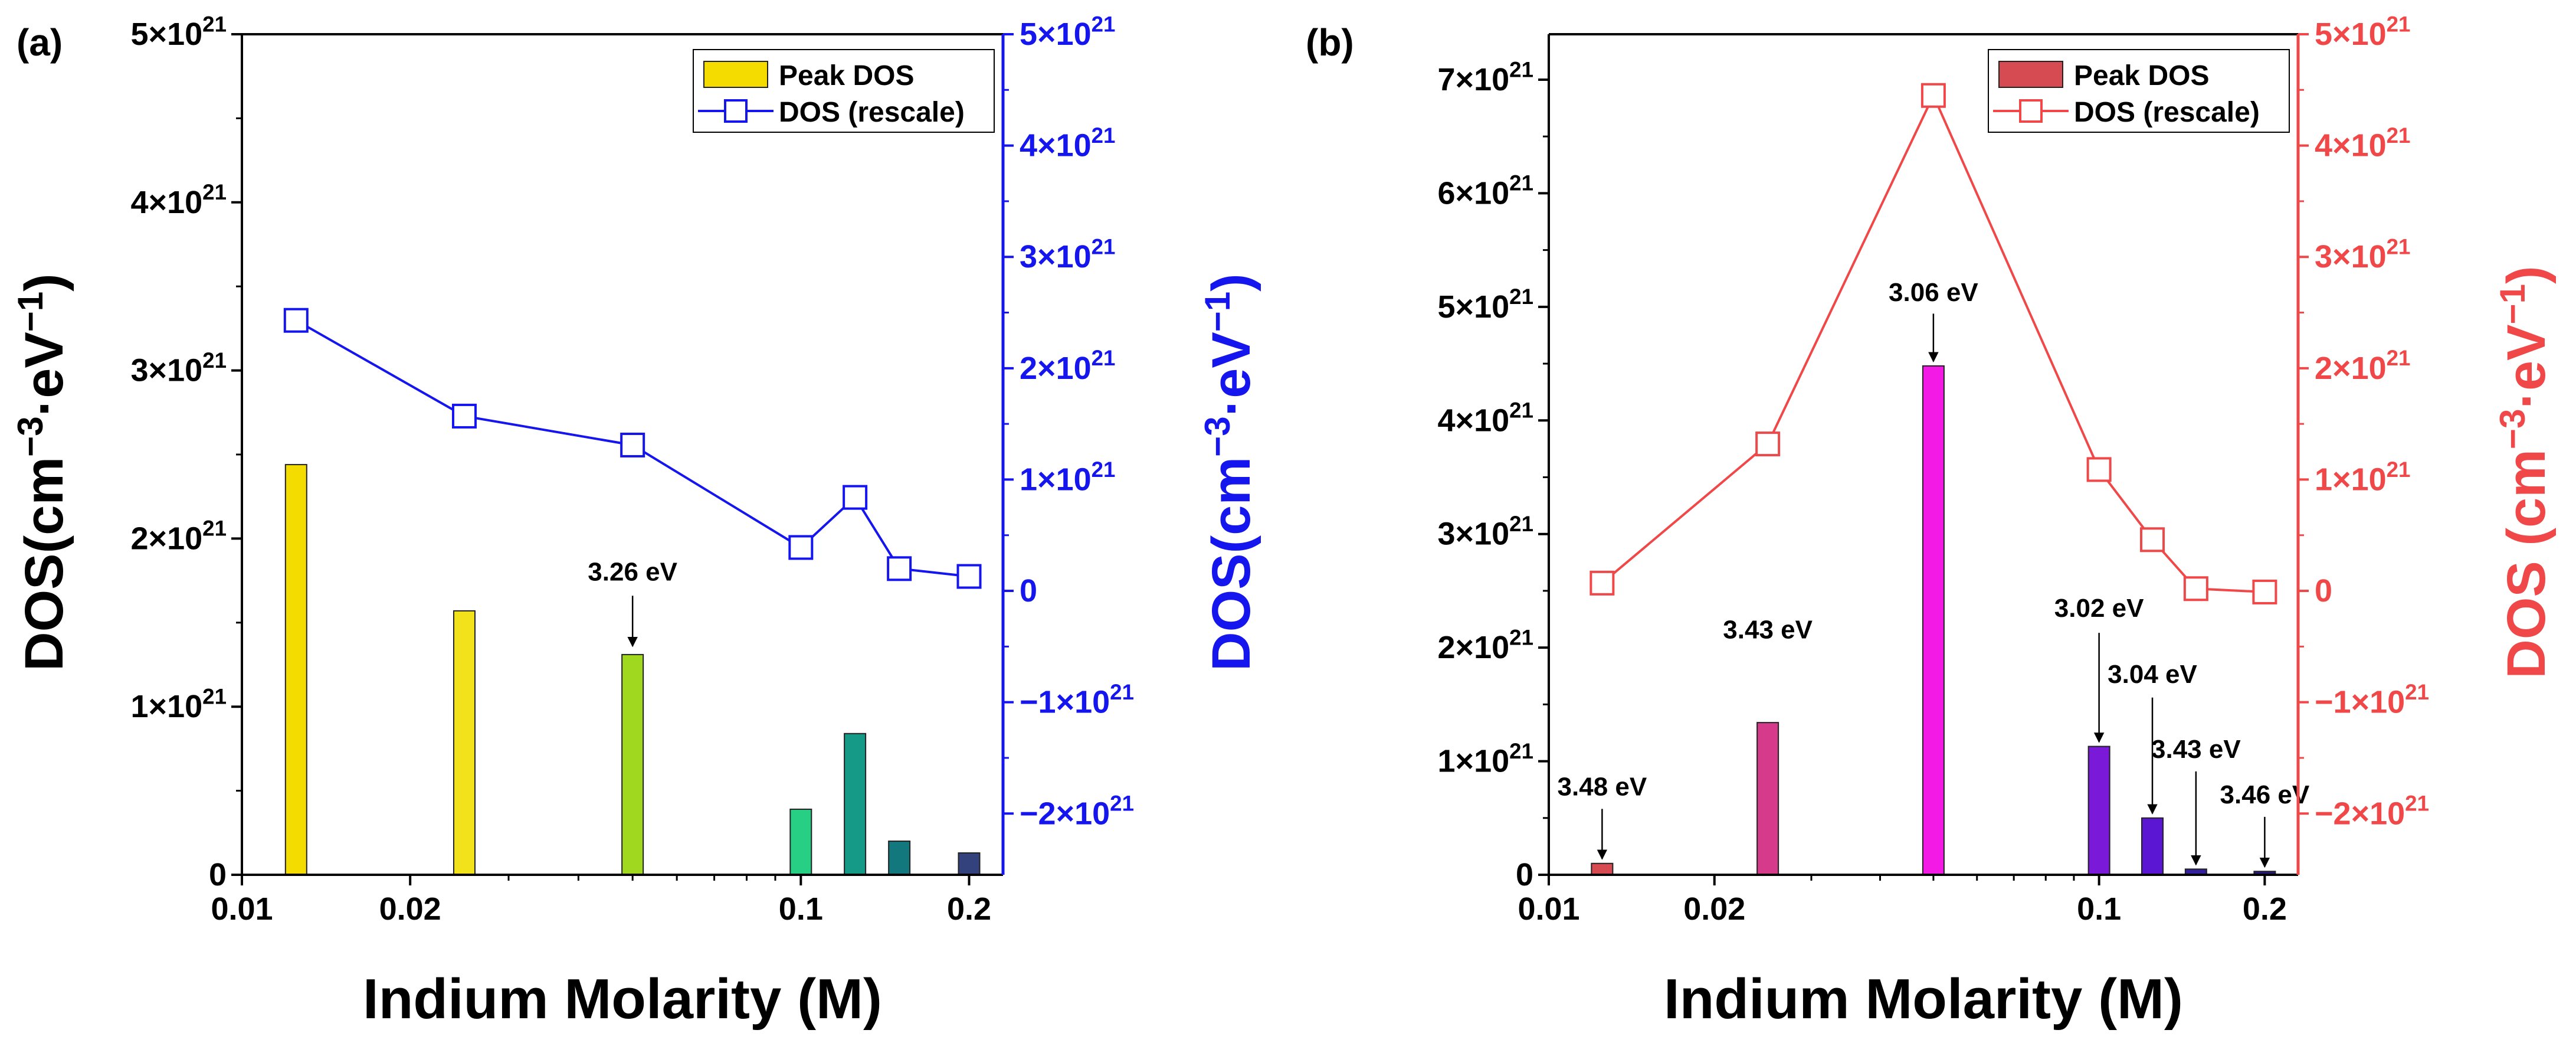  I want to click on energy-annotation-label: 3.26 eV, so click(632, 572).